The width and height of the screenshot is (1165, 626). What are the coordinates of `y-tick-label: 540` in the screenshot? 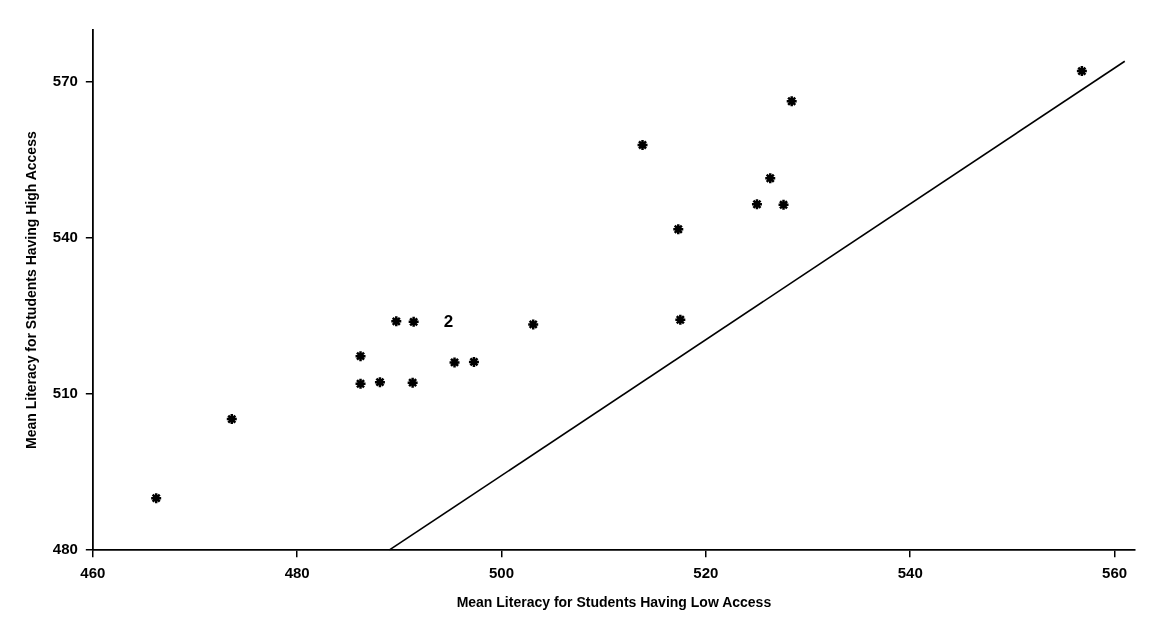 It's located at (65, 237).